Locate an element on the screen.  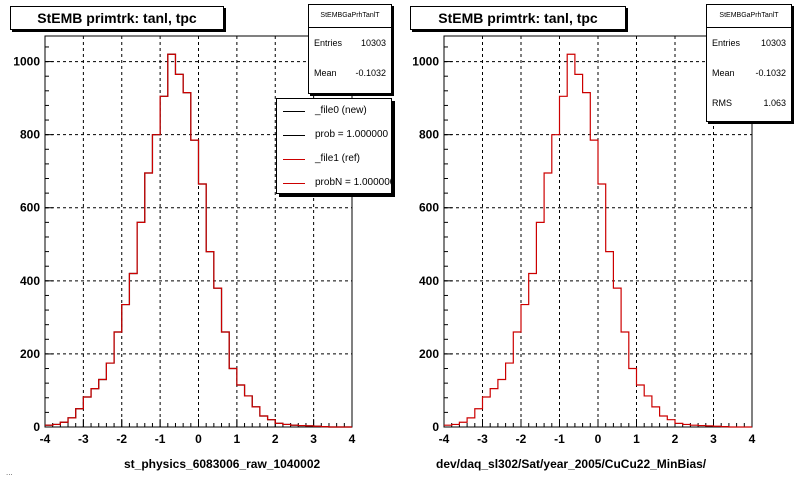
legend-entry: probN = 1.000000 is located at coordinates (334, 182).